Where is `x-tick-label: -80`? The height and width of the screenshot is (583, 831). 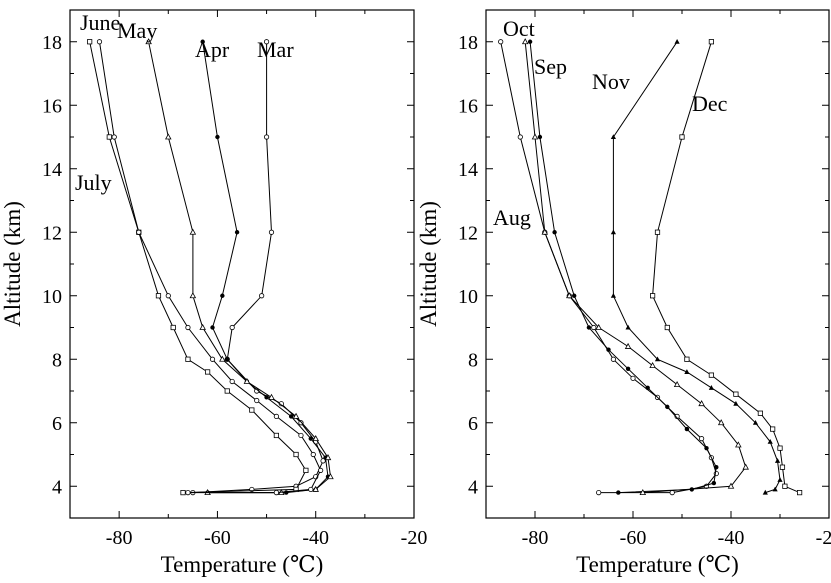 x-tick-label: -80 is located at coordinates (535, 538).